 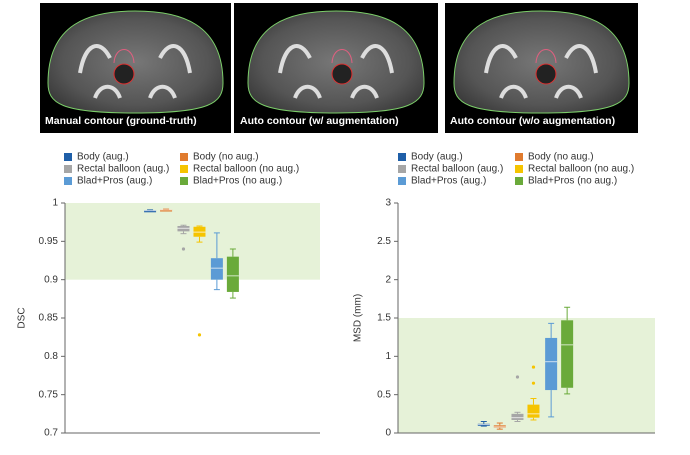 I want to click on ct-panel: Auto contour (w/o augmentation), so click(x=541, y=68).